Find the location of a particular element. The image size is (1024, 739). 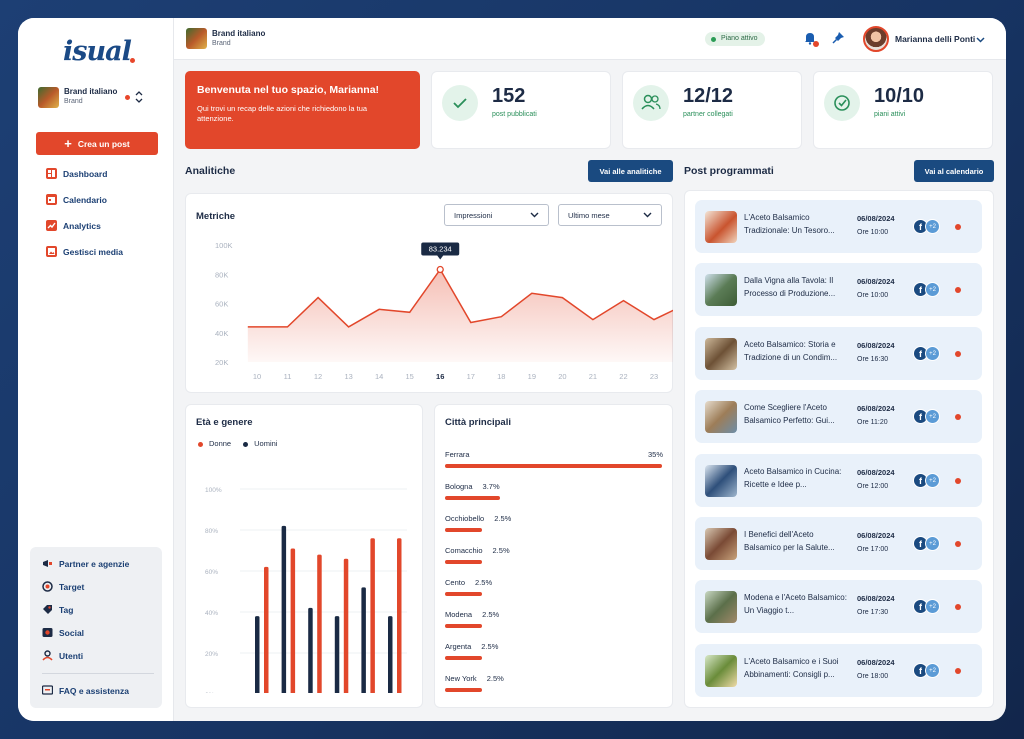

sidebar-item-utenti: Utenti is located at coordinates (85, 655).